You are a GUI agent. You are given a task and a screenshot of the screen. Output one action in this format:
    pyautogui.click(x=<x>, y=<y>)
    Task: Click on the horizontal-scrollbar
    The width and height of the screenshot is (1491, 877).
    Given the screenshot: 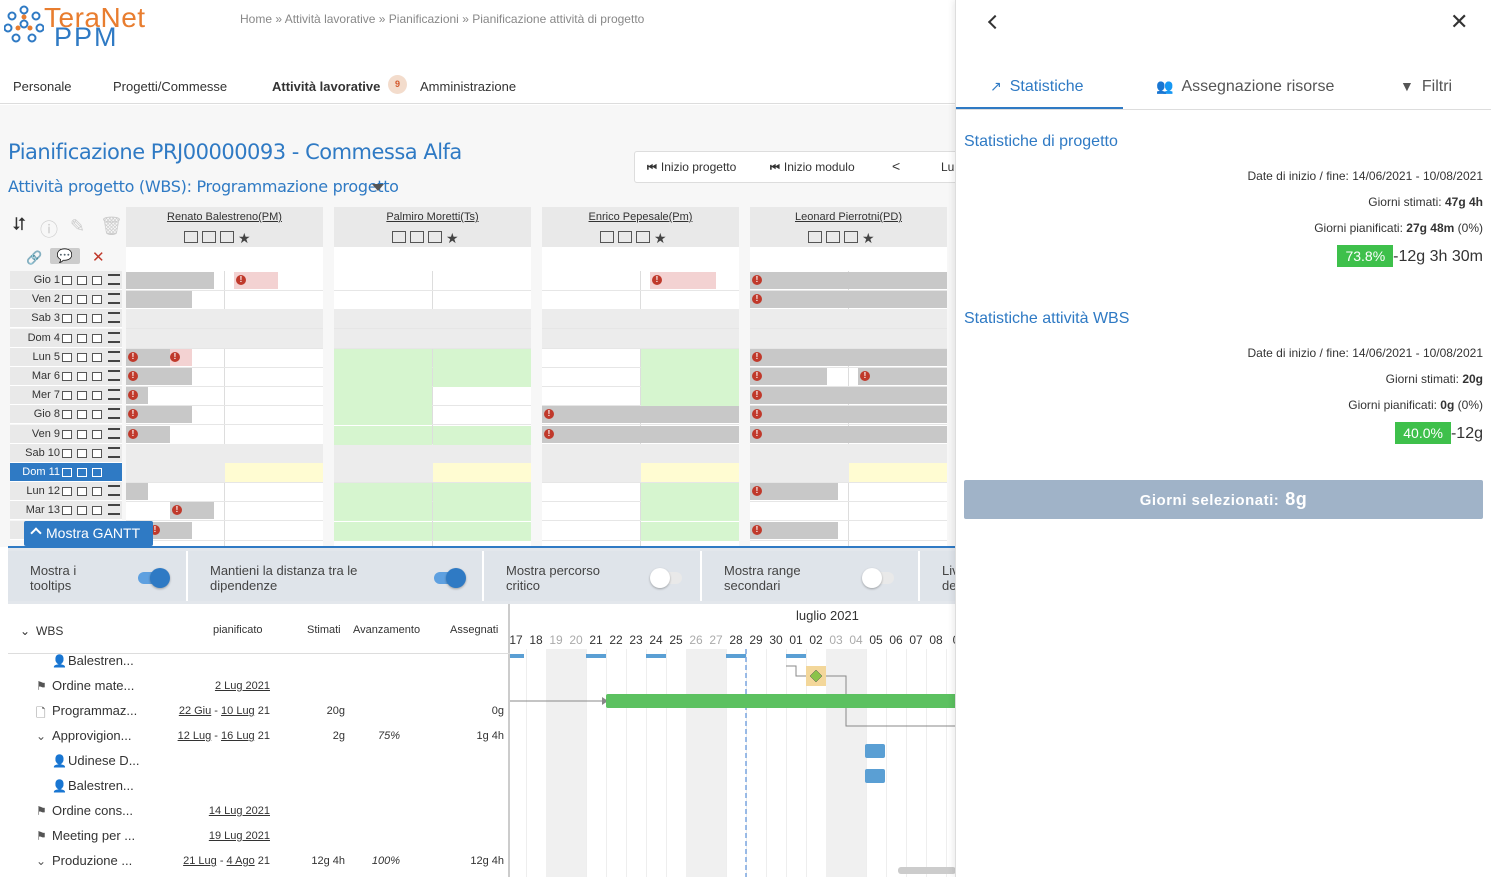 What is the action you would take?
    pyautogui.click(x=927, y=870)
    